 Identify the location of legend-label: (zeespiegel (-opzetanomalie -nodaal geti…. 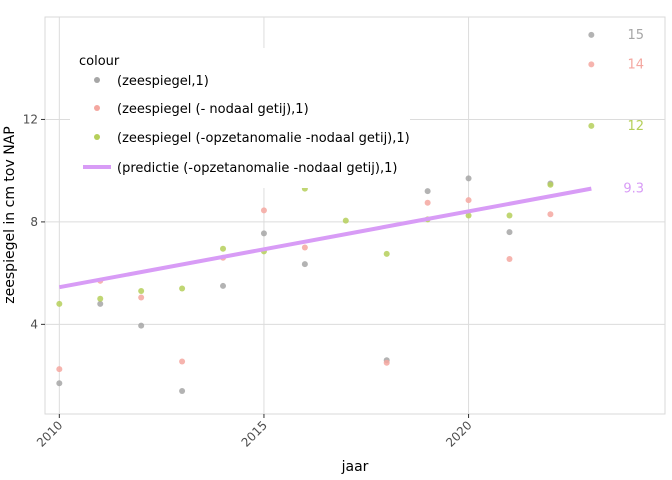
(263, 138).